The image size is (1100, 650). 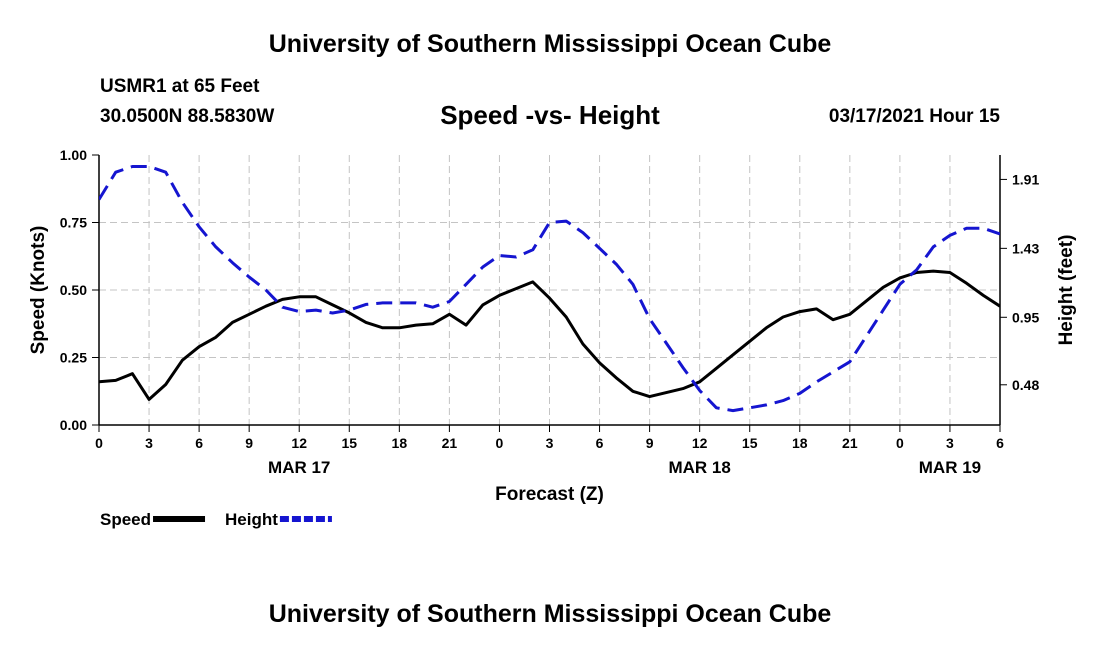 What do you see at coordinates (187, 116) in the screenshot?
I see `coordinates-label: 30.0500N 88.5830W` at bounding box center [187, 116].